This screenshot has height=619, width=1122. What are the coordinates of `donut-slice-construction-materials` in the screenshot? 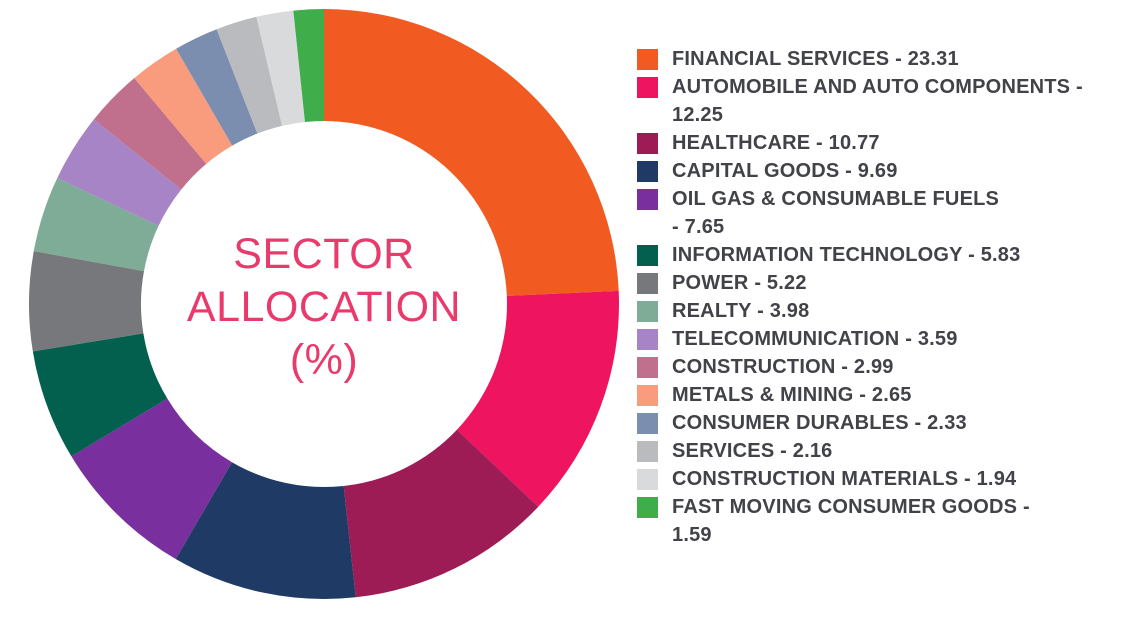 It's located at (280, 68).